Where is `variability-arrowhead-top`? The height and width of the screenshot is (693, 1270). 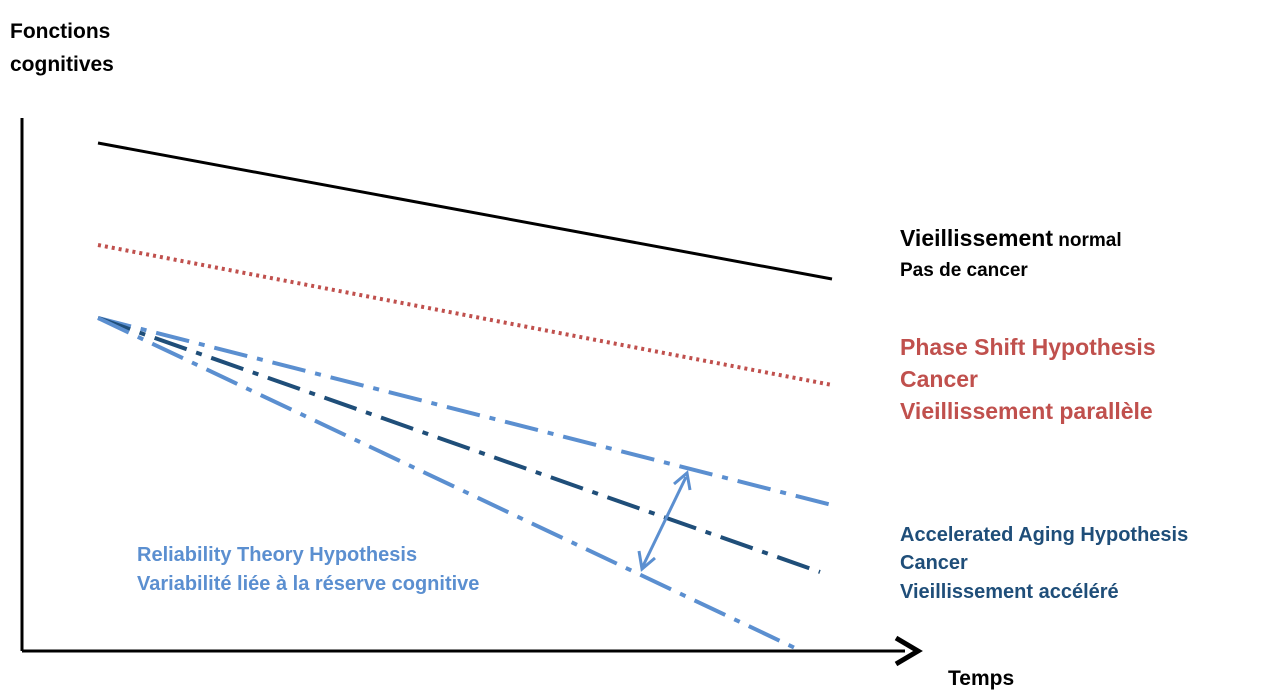
variability-arrowhead-top is located at coordinates (682, 480).